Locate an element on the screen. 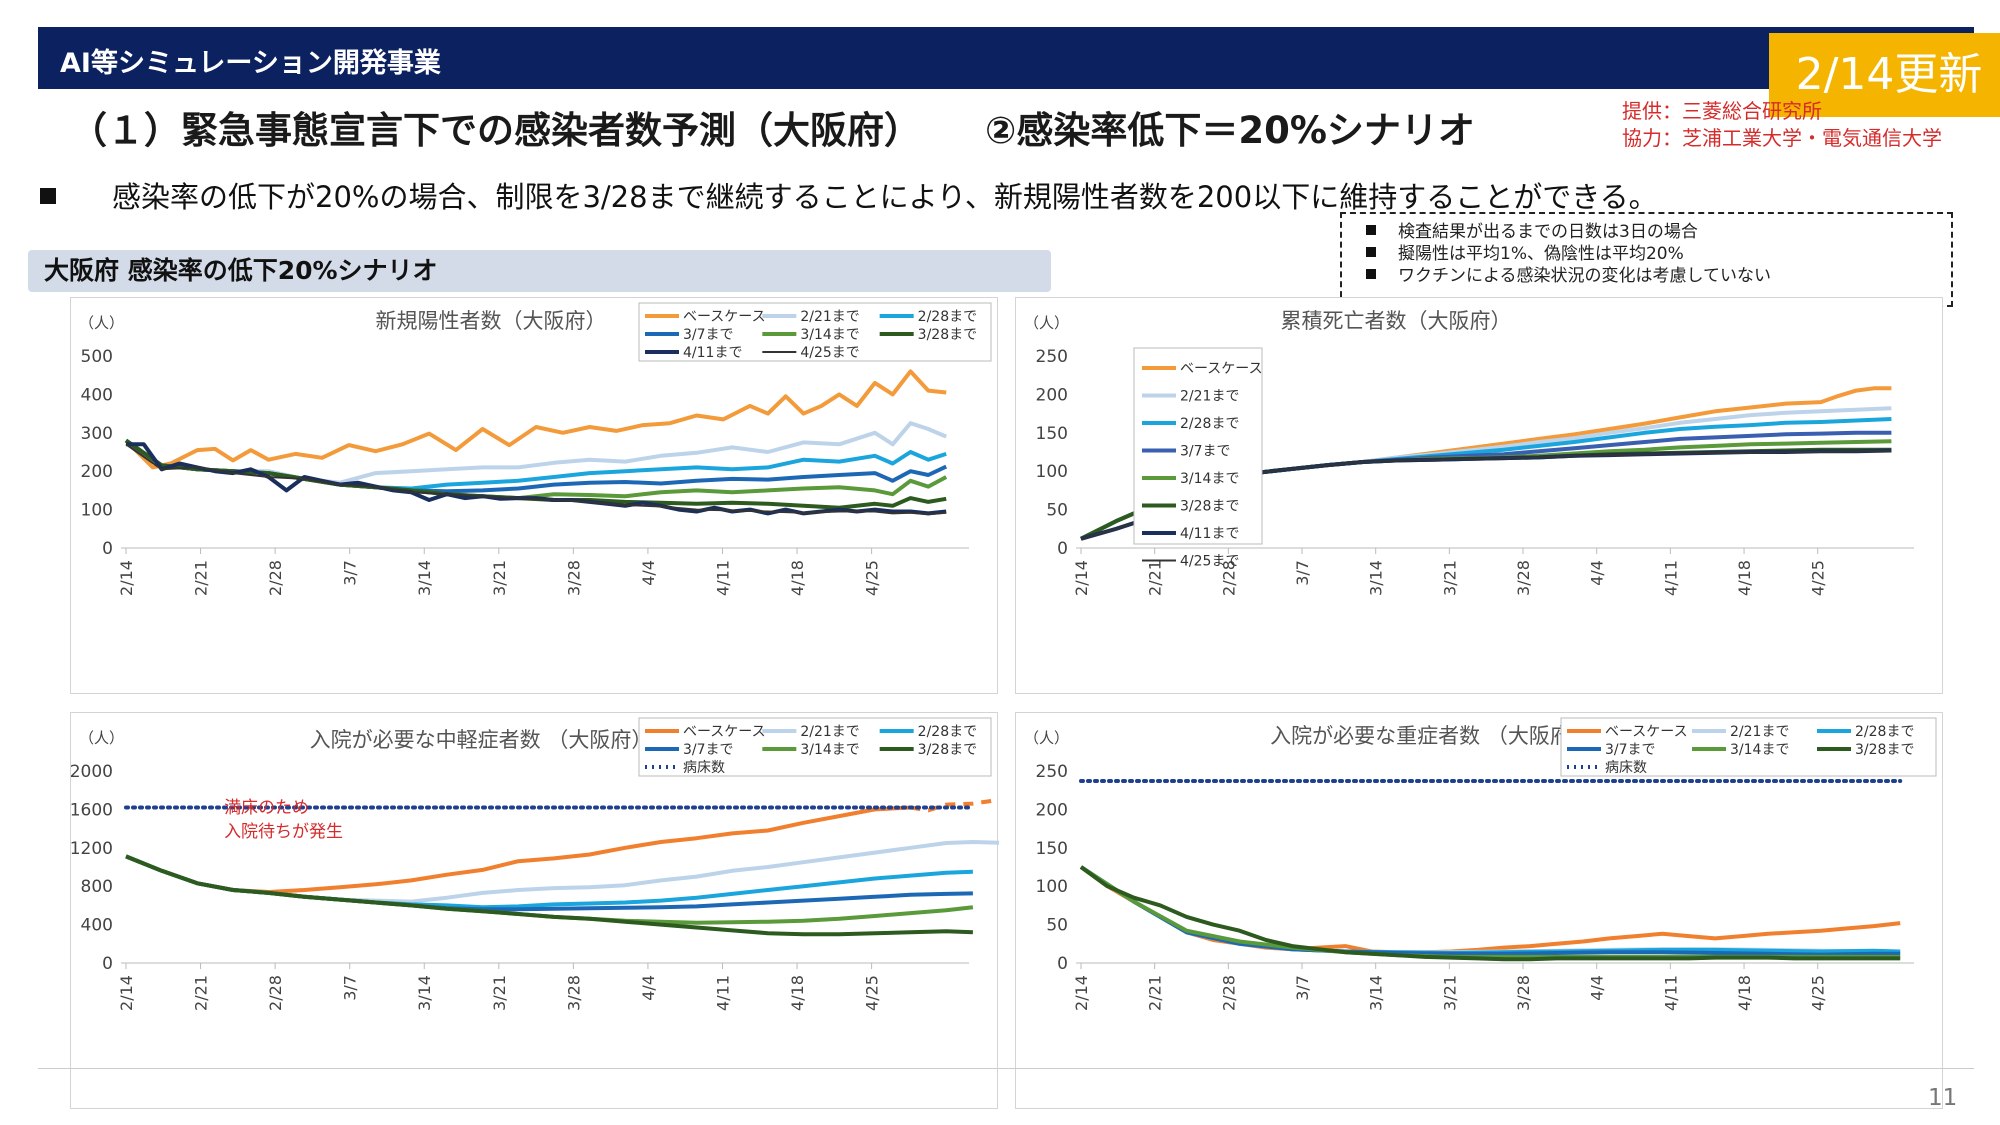 Image resolution: width=2000 pixels, height=1125 pixels. y-tick-label: 400 is located at coordinates (97, 926).